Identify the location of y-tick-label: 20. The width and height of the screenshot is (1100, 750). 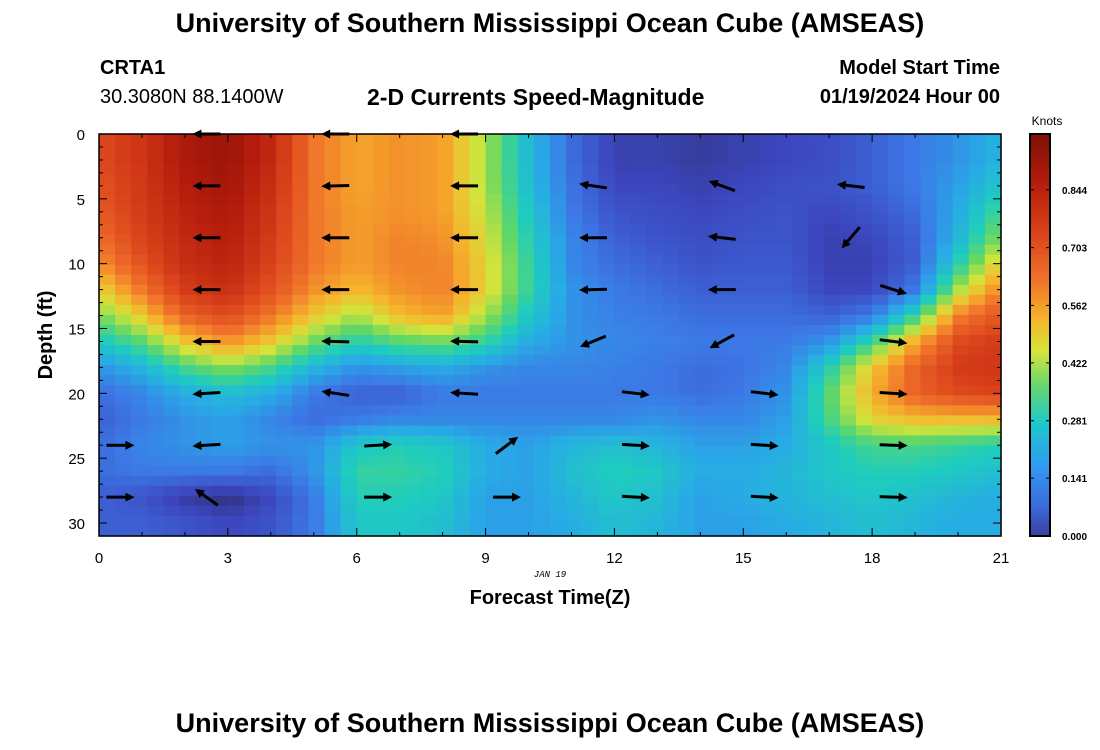
(76, 394).